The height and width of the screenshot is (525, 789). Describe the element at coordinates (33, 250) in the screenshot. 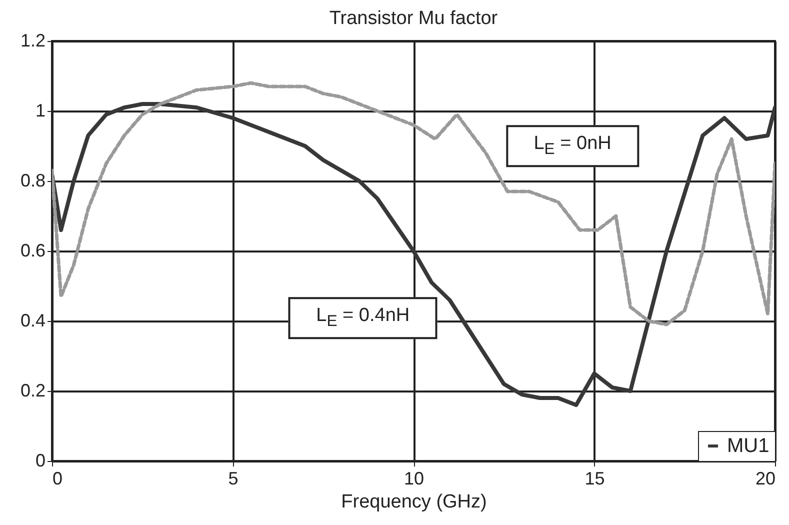

I see `y-tick-label: 0.6` at that location.